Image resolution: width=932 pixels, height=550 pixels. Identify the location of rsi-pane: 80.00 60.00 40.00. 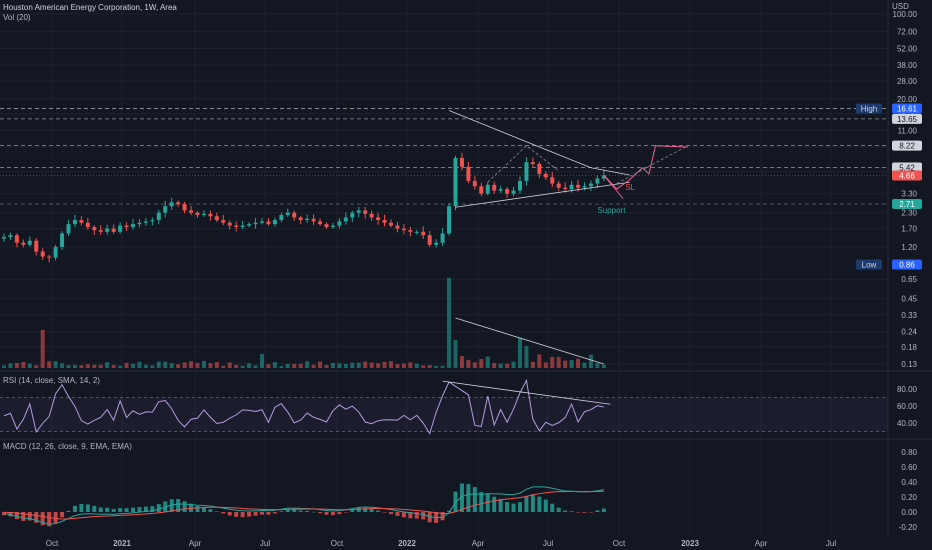
(459, 406).